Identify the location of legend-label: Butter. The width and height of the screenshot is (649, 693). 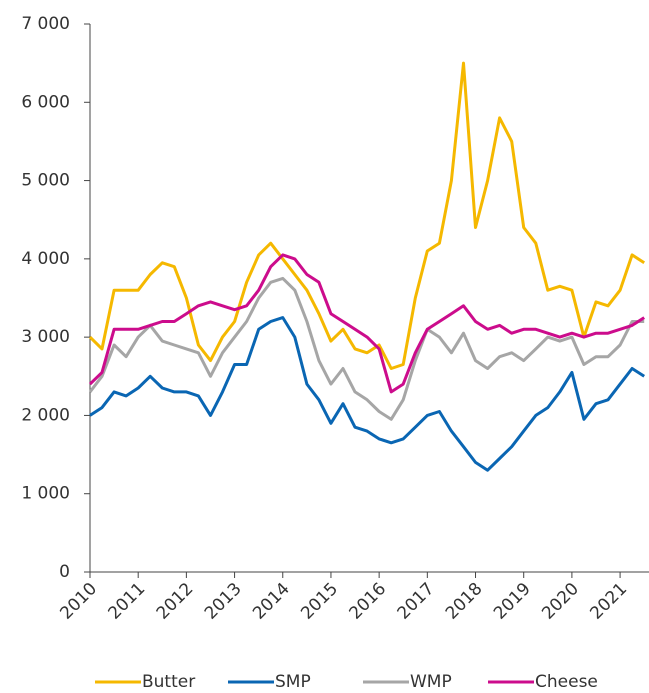
(168, 682).